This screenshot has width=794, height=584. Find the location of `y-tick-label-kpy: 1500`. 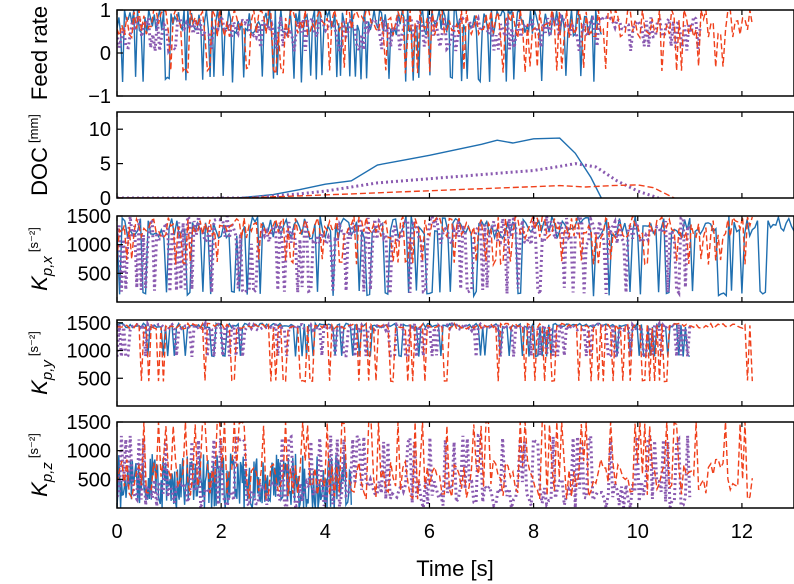

y-tick-label-kpy: 1500 is located at coordinates (89, 324).